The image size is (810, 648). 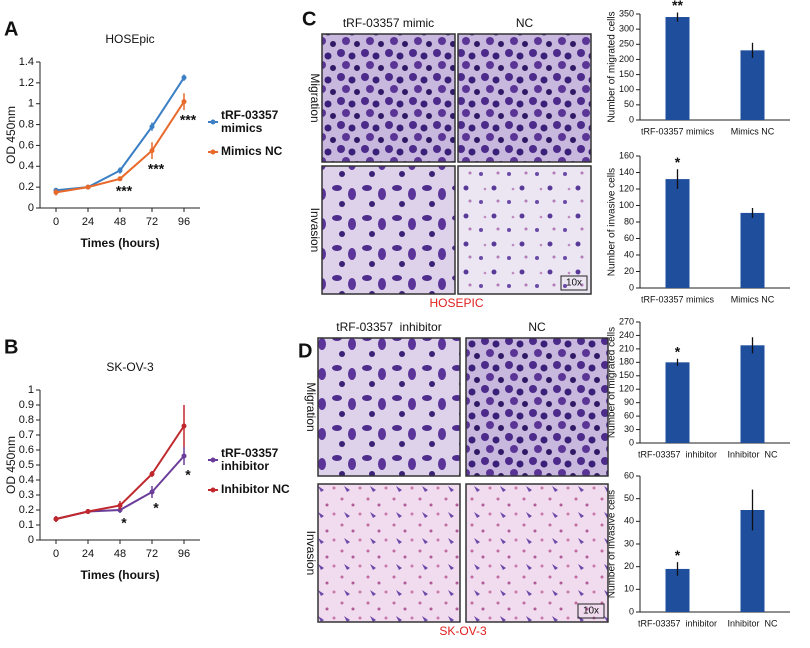 I want to click on y-tick-label: 210, so click(x=626, y=348).